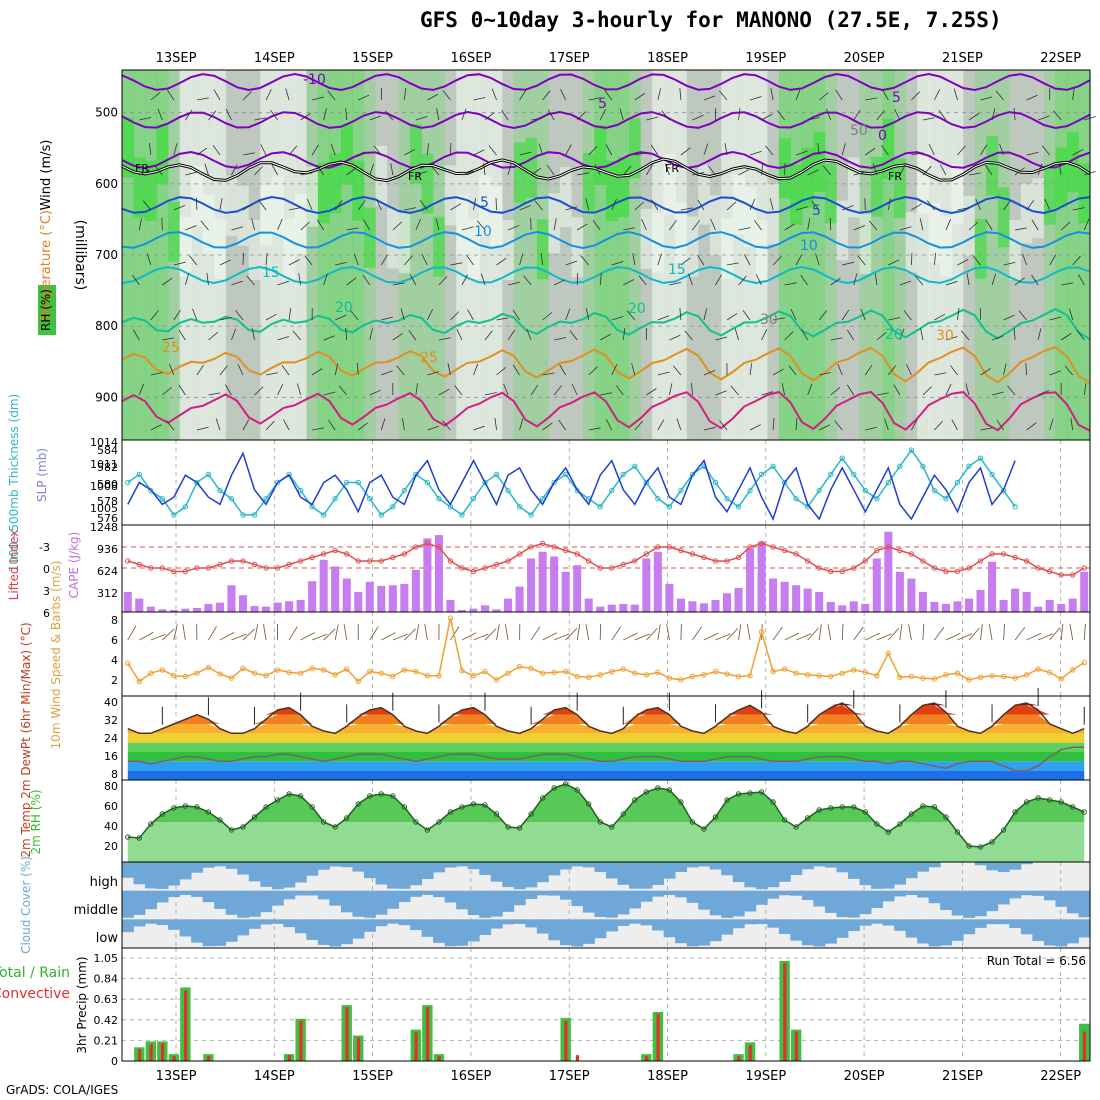  I want to click on precip-convective-bar, so click(646, 1058).